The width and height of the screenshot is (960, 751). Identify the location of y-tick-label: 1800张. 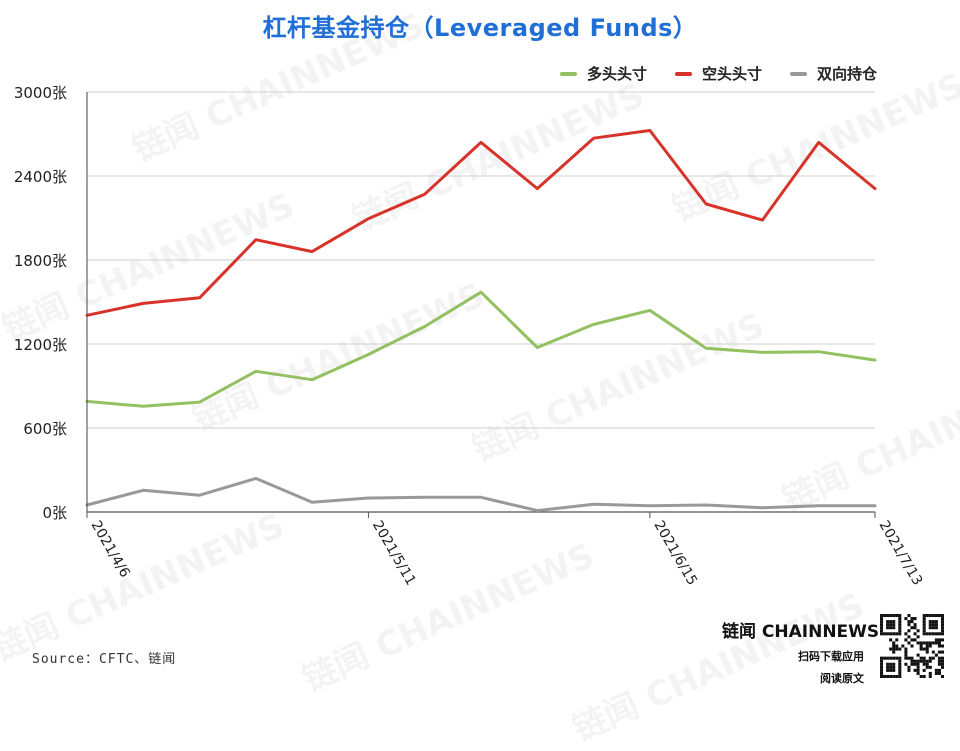
(40, 261).